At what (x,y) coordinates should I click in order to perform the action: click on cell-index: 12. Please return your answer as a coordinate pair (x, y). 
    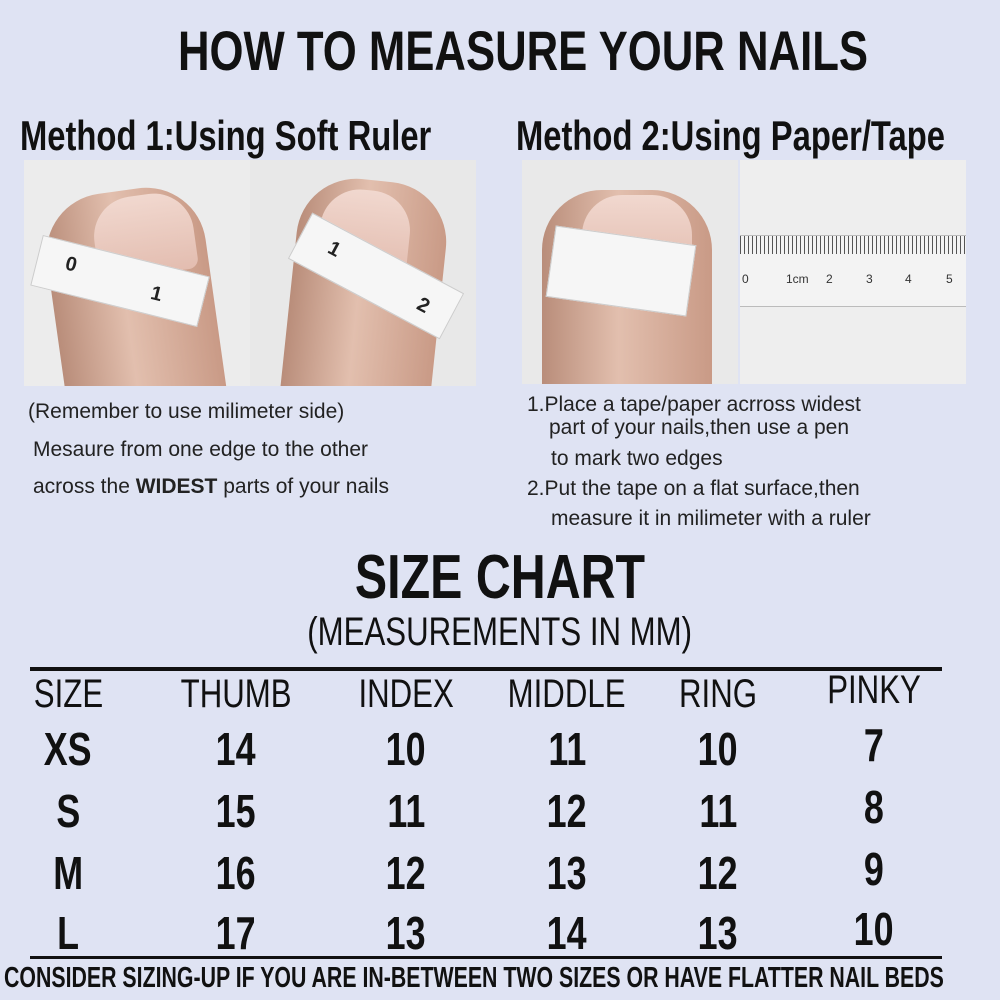
    Looking at the image, I should click on (406, 873).